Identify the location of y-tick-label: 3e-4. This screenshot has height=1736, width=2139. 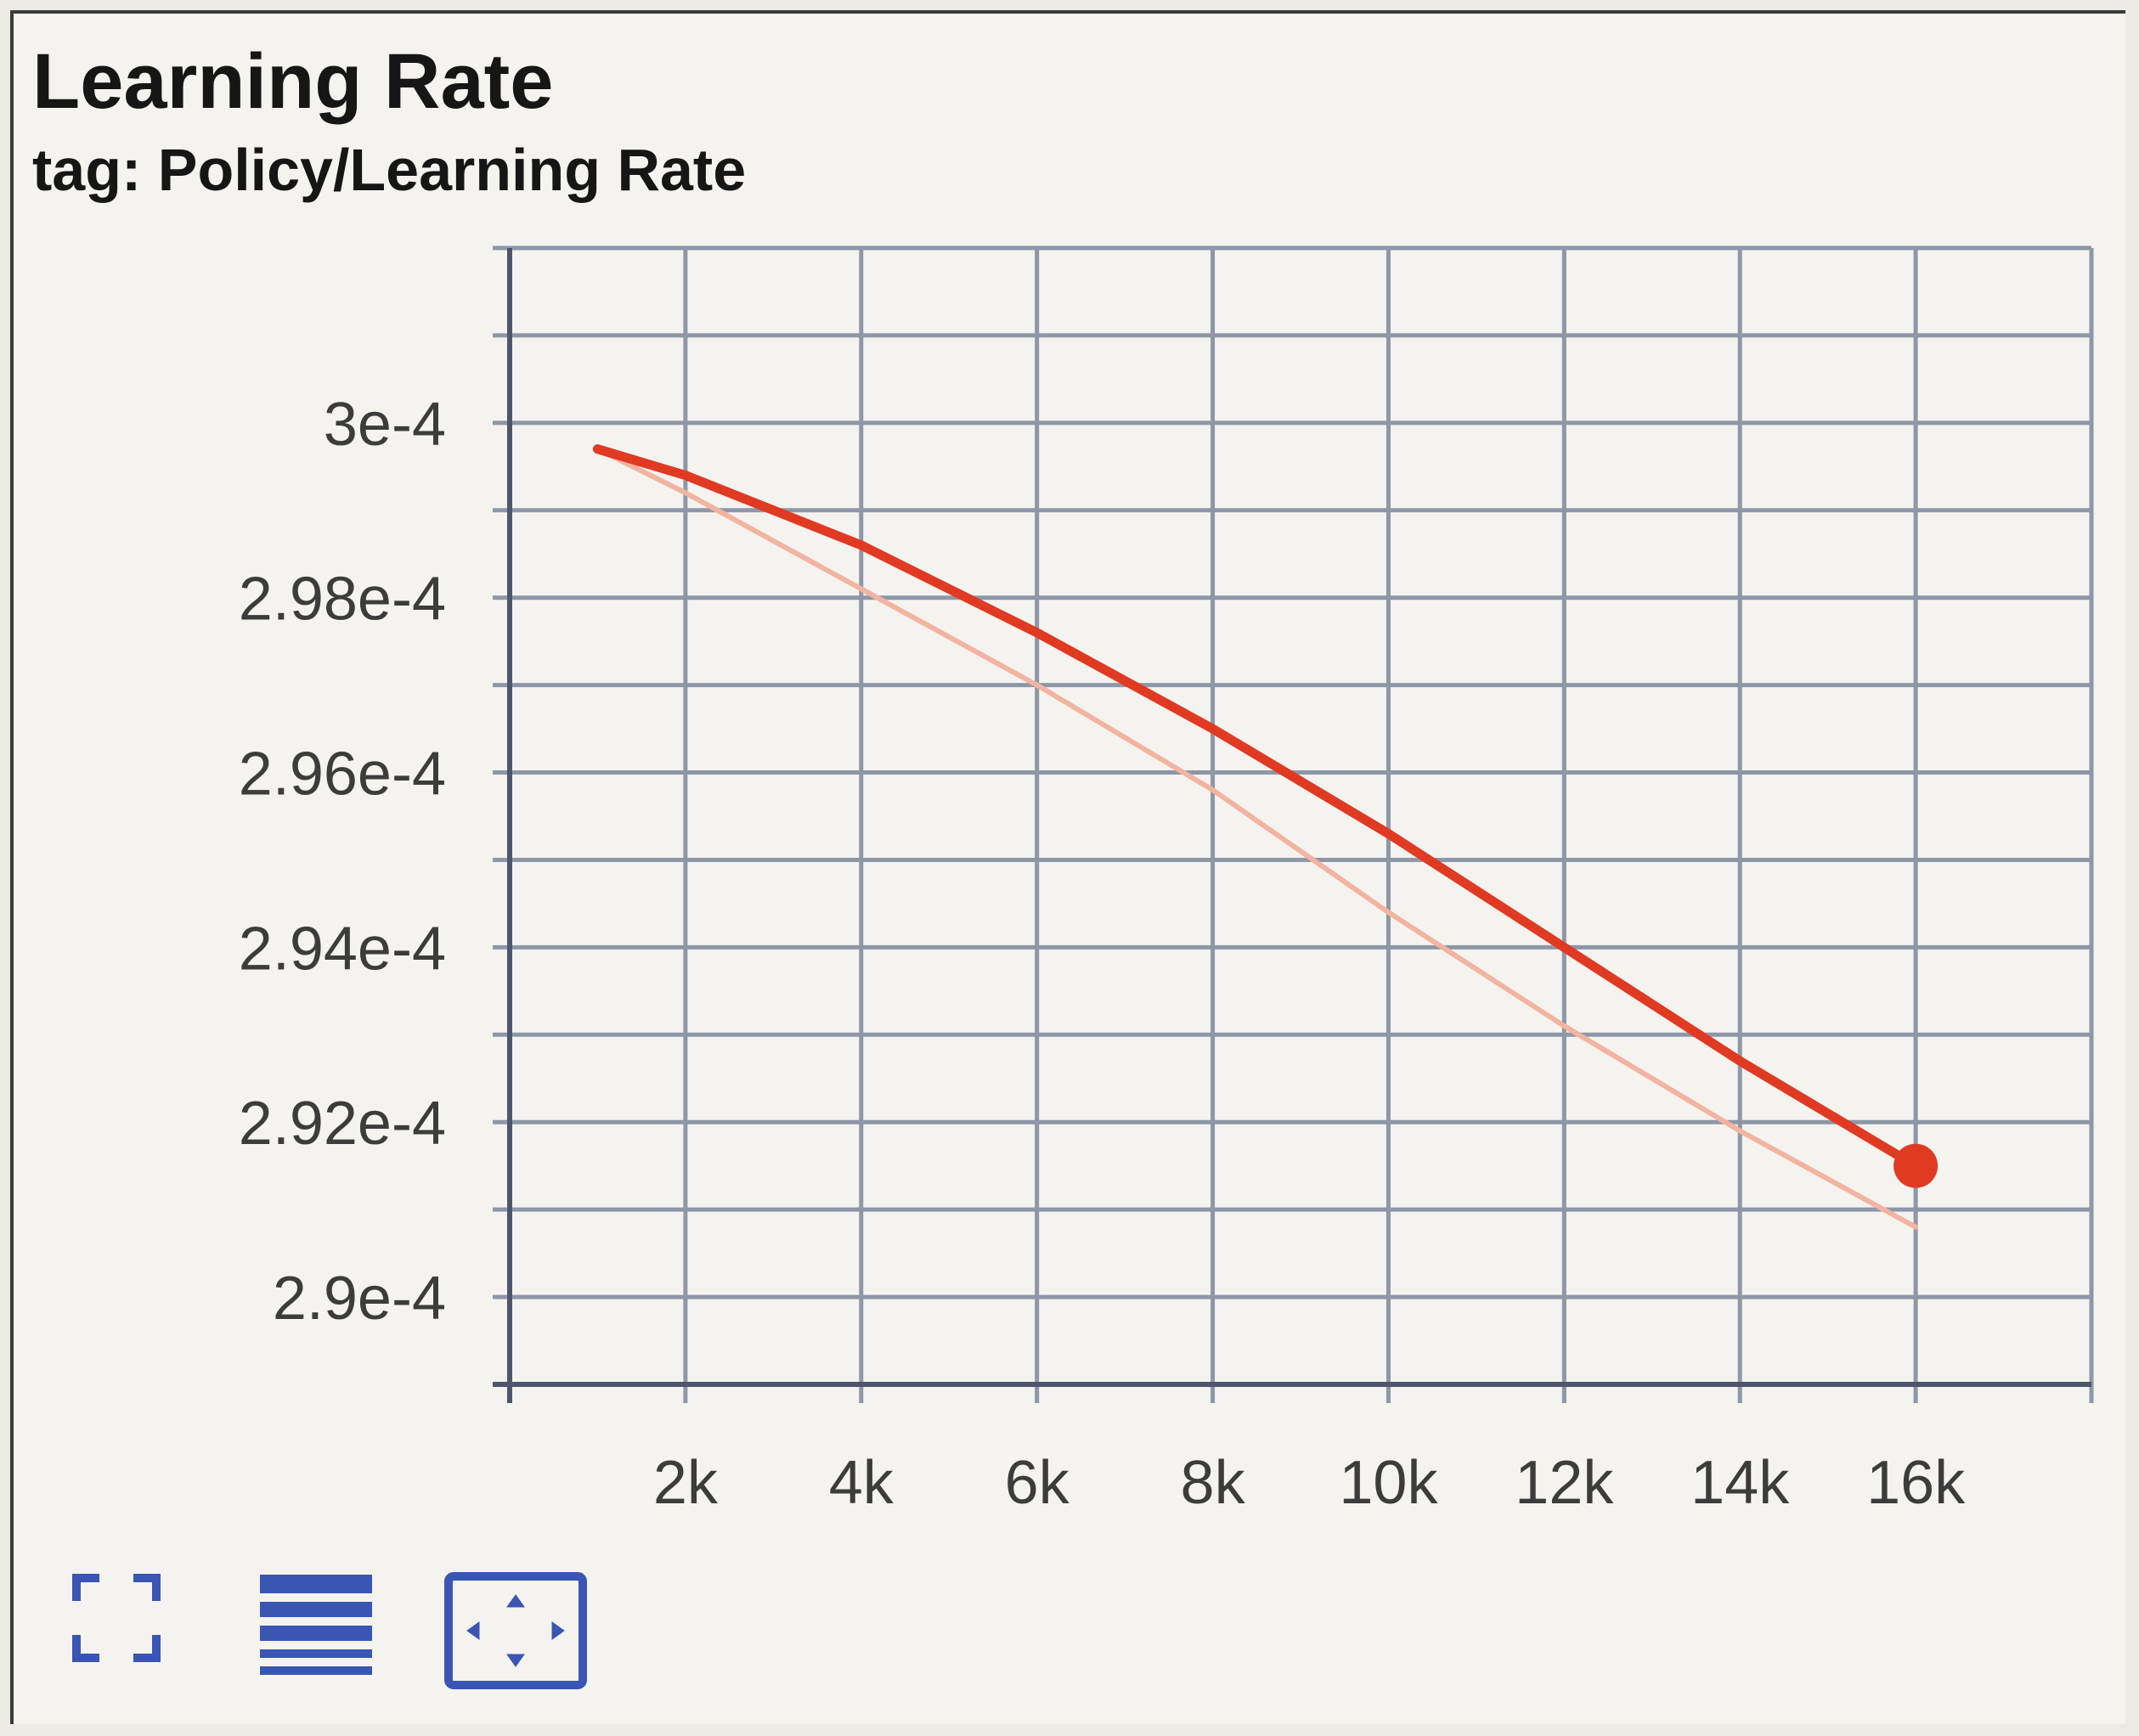
(385, 425).